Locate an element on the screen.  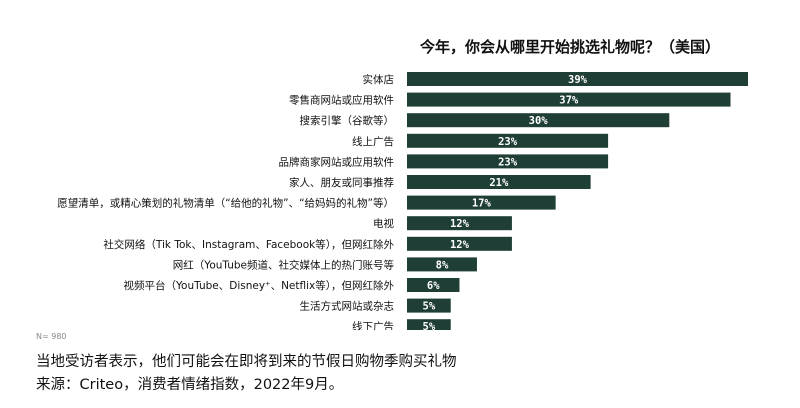
bar-value-label: 17% is located at coordinates (482, 204).